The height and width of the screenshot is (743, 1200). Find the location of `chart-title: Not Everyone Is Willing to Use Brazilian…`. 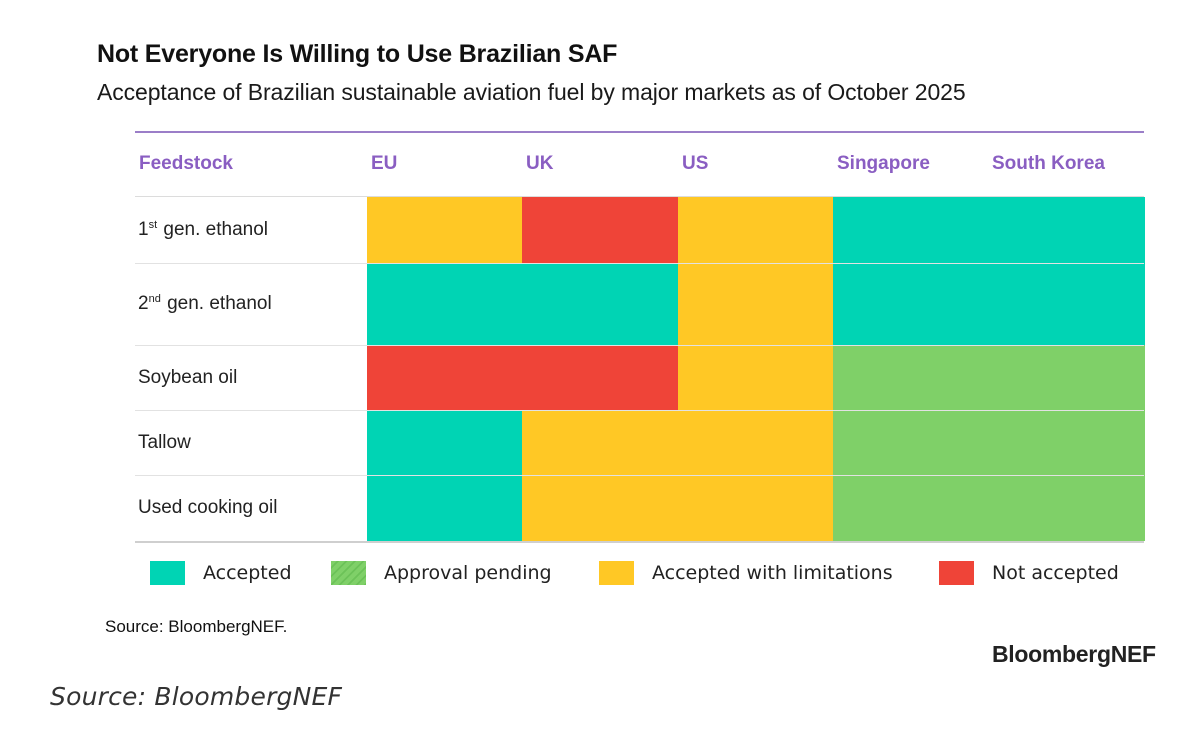

chart-title: Not Everyone Is Willing to Use Brazilian… is located at coordinates (357, 54).